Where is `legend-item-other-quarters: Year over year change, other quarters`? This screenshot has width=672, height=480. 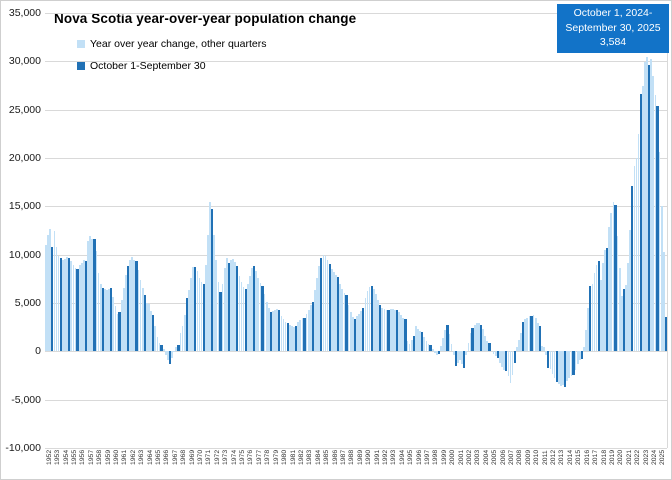 legend-item-other-quarters: Year over year change, other quarters is located at coordinates (171, 44).